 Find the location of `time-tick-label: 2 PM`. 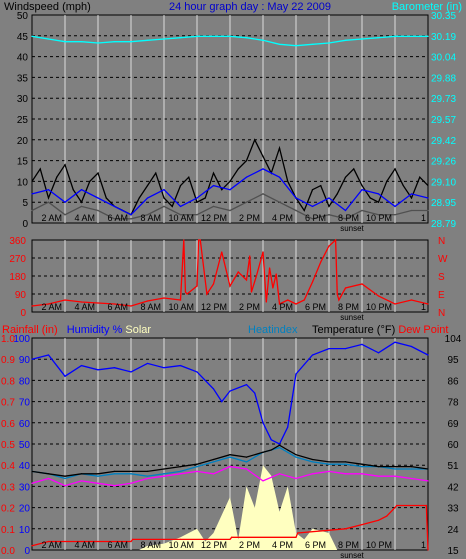

time-tick-label: 2 PM is located at coordinates (249, 218).